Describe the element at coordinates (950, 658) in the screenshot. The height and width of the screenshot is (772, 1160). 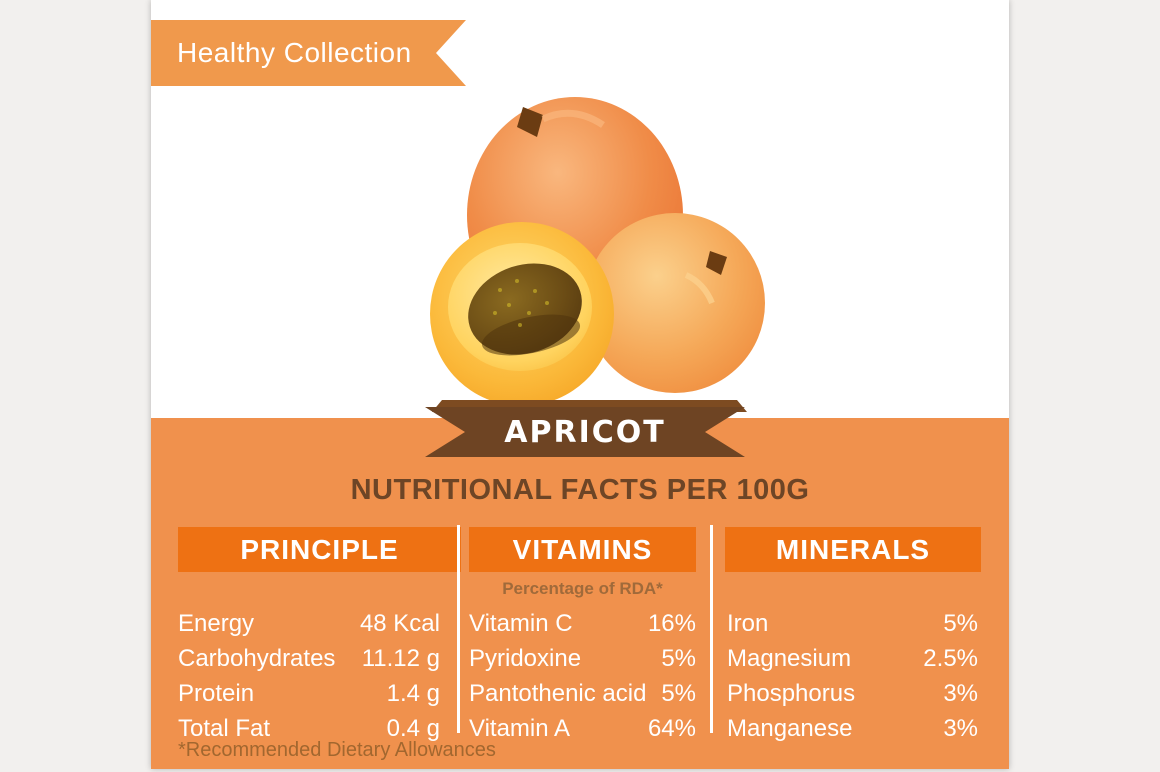
I see `row-value: 2.5%` at that location.